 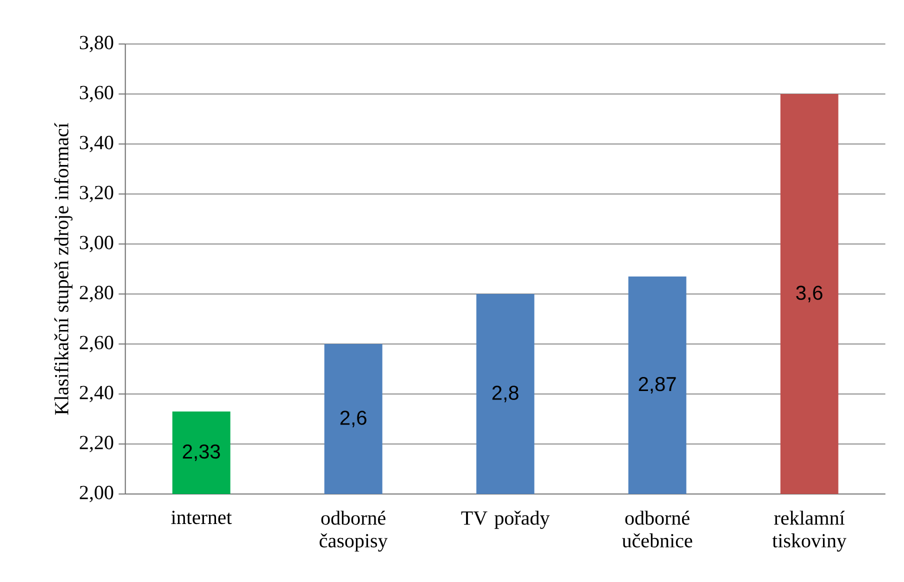 I want to click on y-tick-label: 2,00, so click(x=97, y=494).